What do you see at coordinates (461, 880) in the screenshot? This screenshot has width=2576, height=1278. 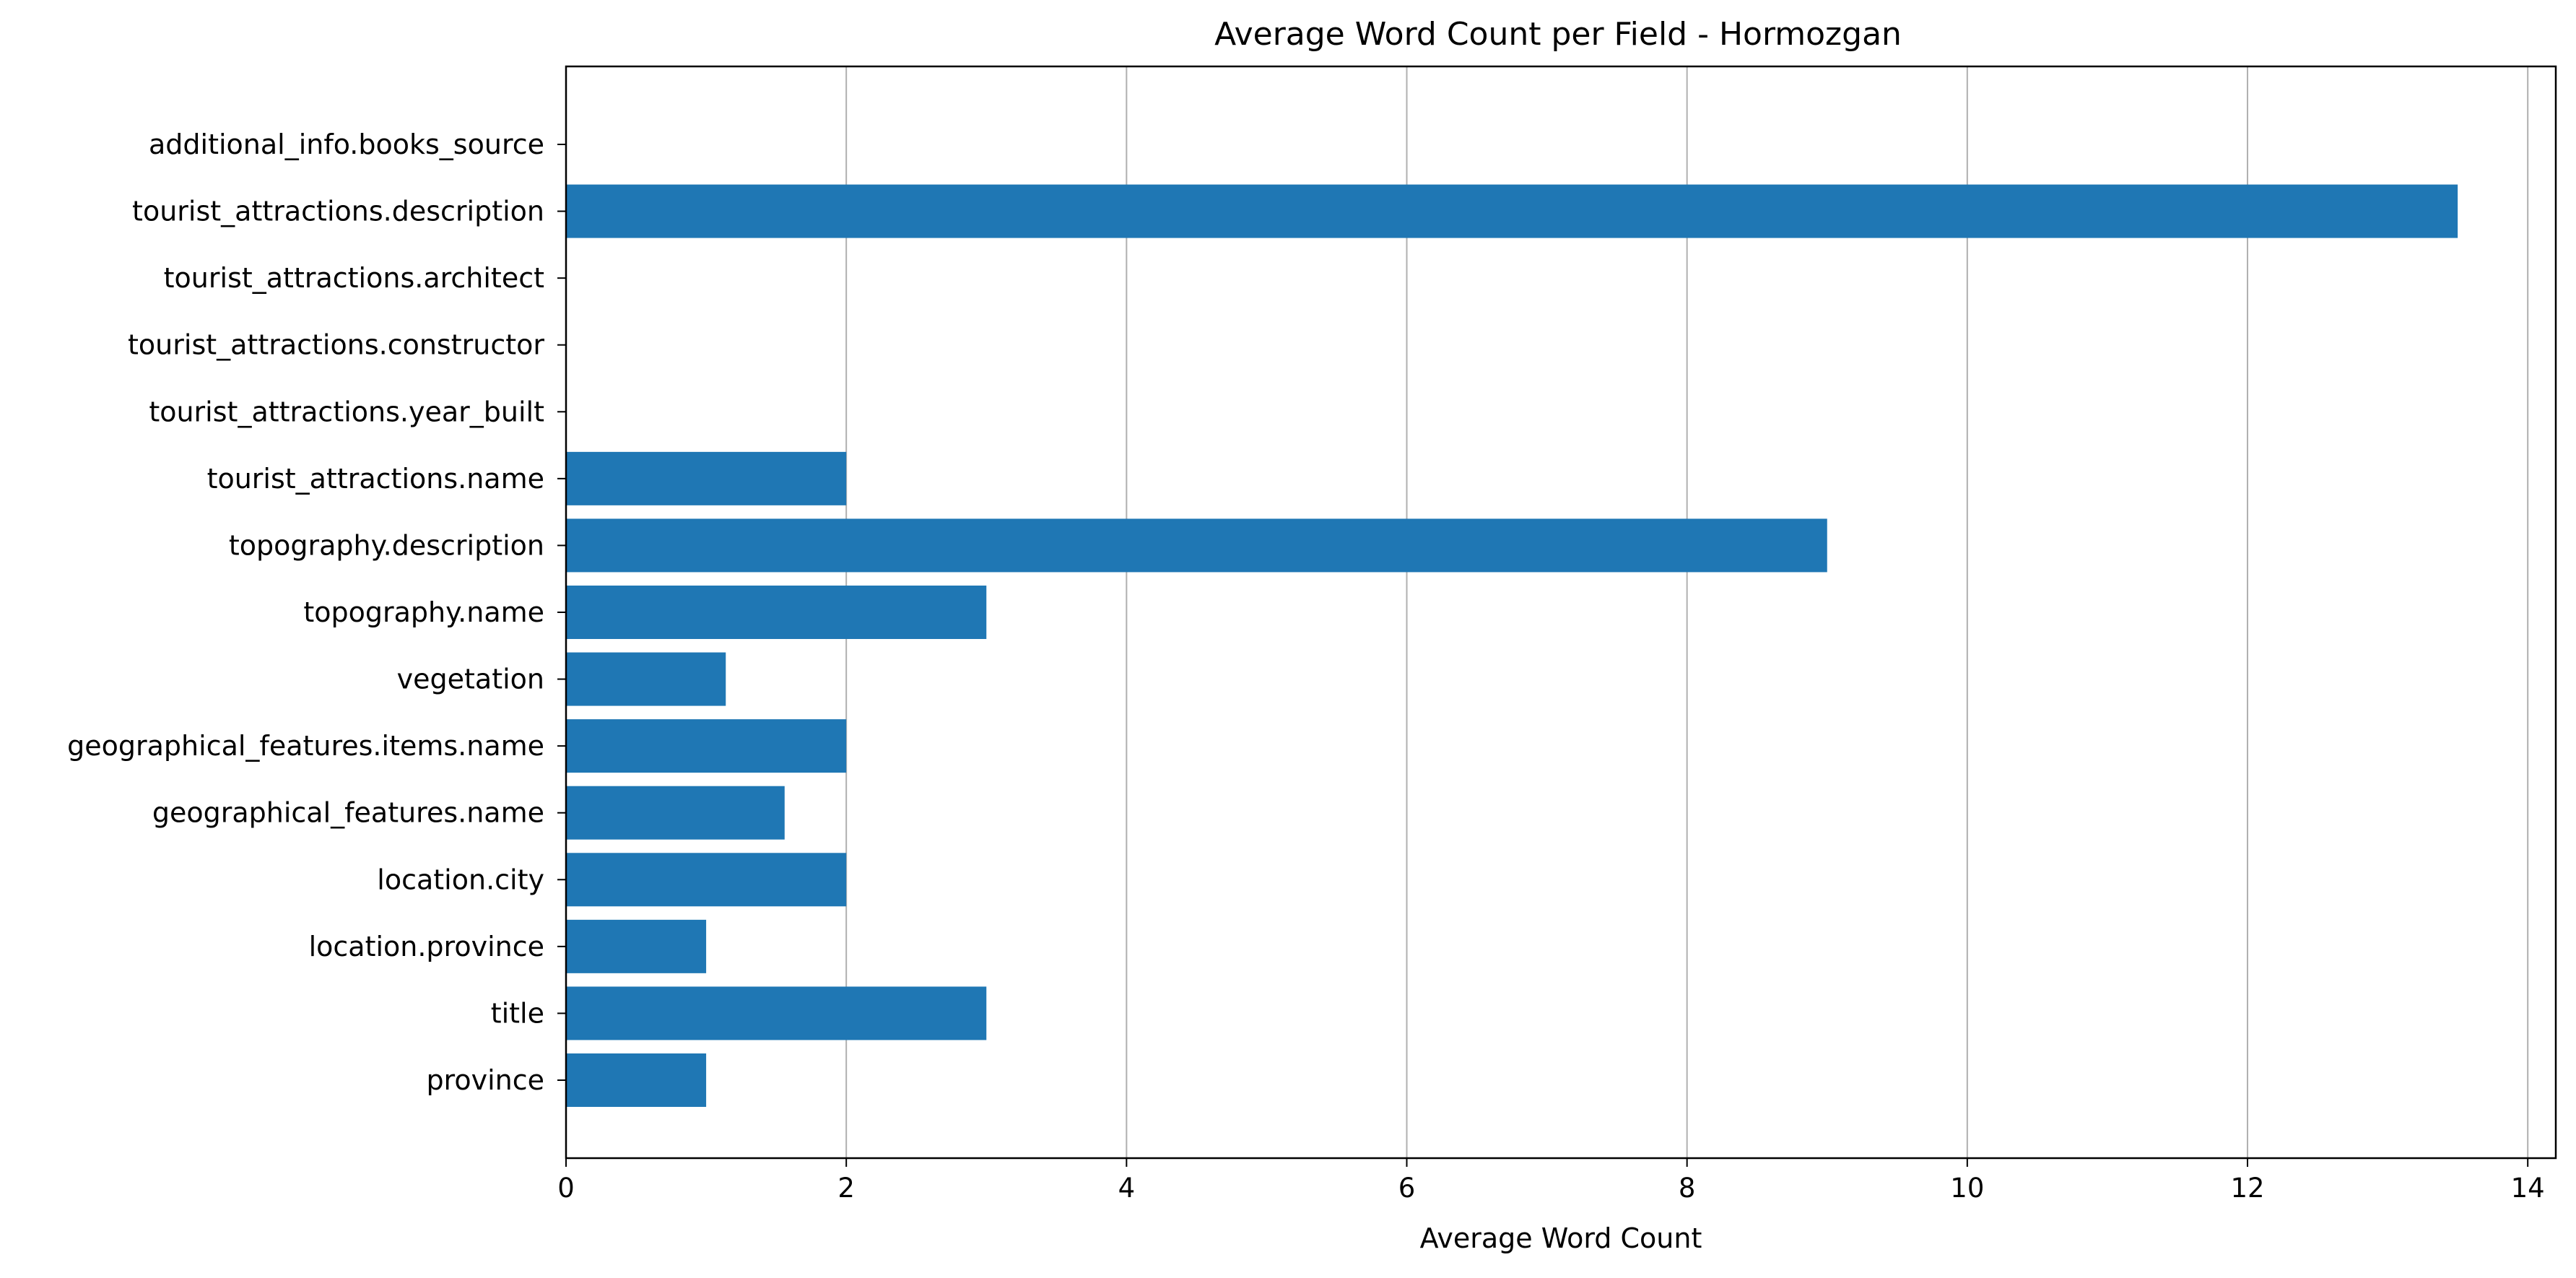 I see `y-tick-label: location.city` at bounding box center [461, 880].